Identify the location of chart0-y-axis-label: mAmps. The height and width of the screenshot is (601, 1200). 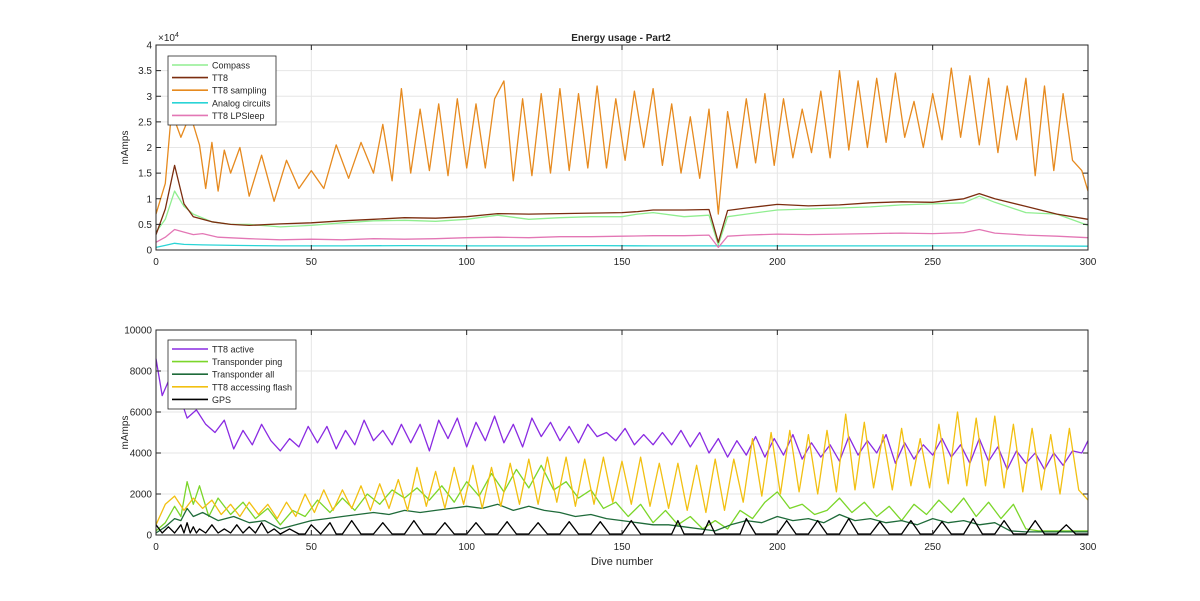
(125, 148).